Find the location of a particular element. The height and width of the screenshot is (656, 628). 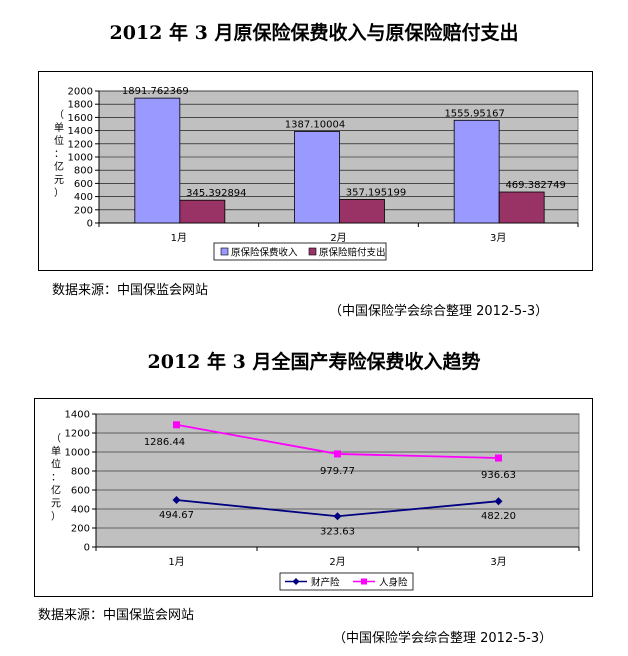

chart2-y-axis-label-char: 元 is located at coordinates (56, 504).